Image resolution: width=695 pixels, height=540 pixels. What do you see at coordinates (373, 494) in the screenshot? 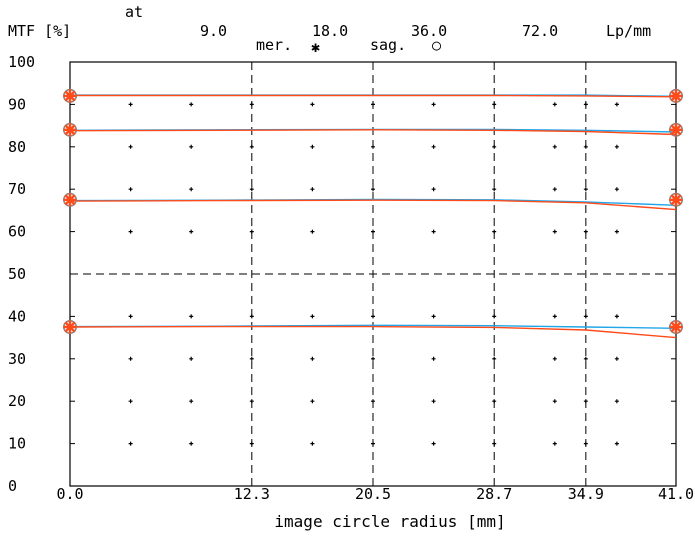
I see `x-tick-label: 20.5` at bounding box center [373, 494].